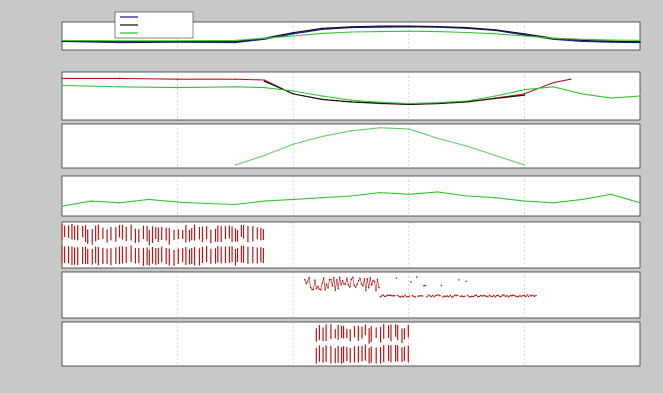  Describe the element at coordinates (351, 344) in the screenshot. I see `panel-background` at that location.